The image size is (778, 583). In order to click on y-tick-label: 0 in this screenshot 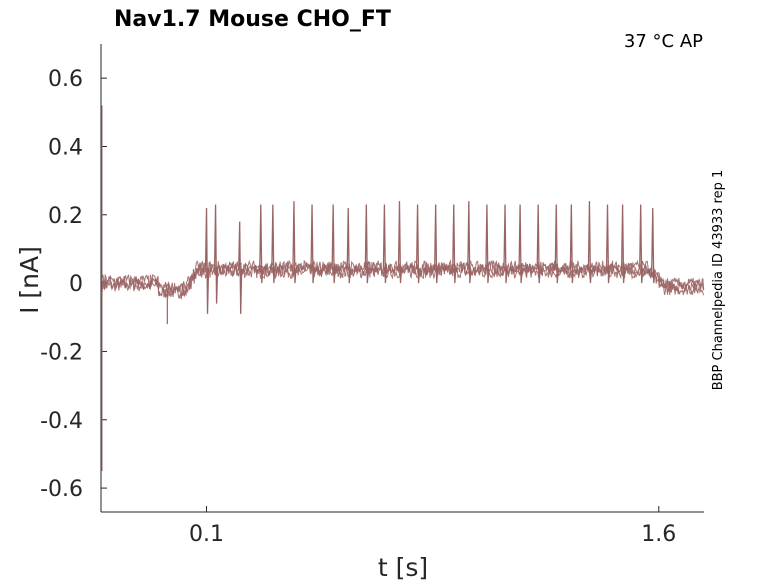, I will do `click(76, 284)`.